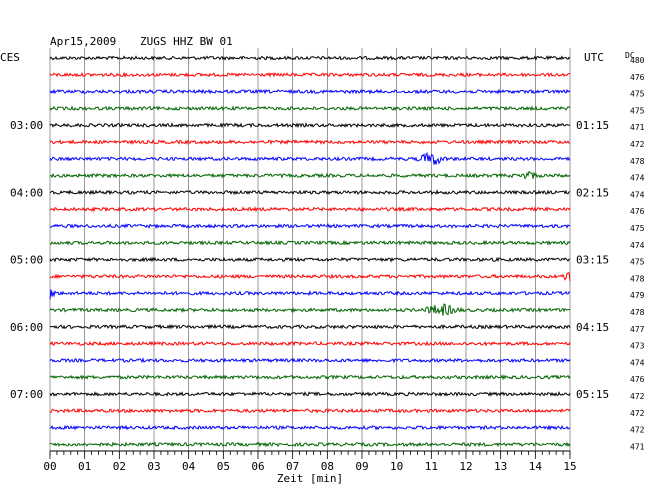 This screenshot has height=494, width=650. I want to click on x-tick-label: 05, so click(223, 466).